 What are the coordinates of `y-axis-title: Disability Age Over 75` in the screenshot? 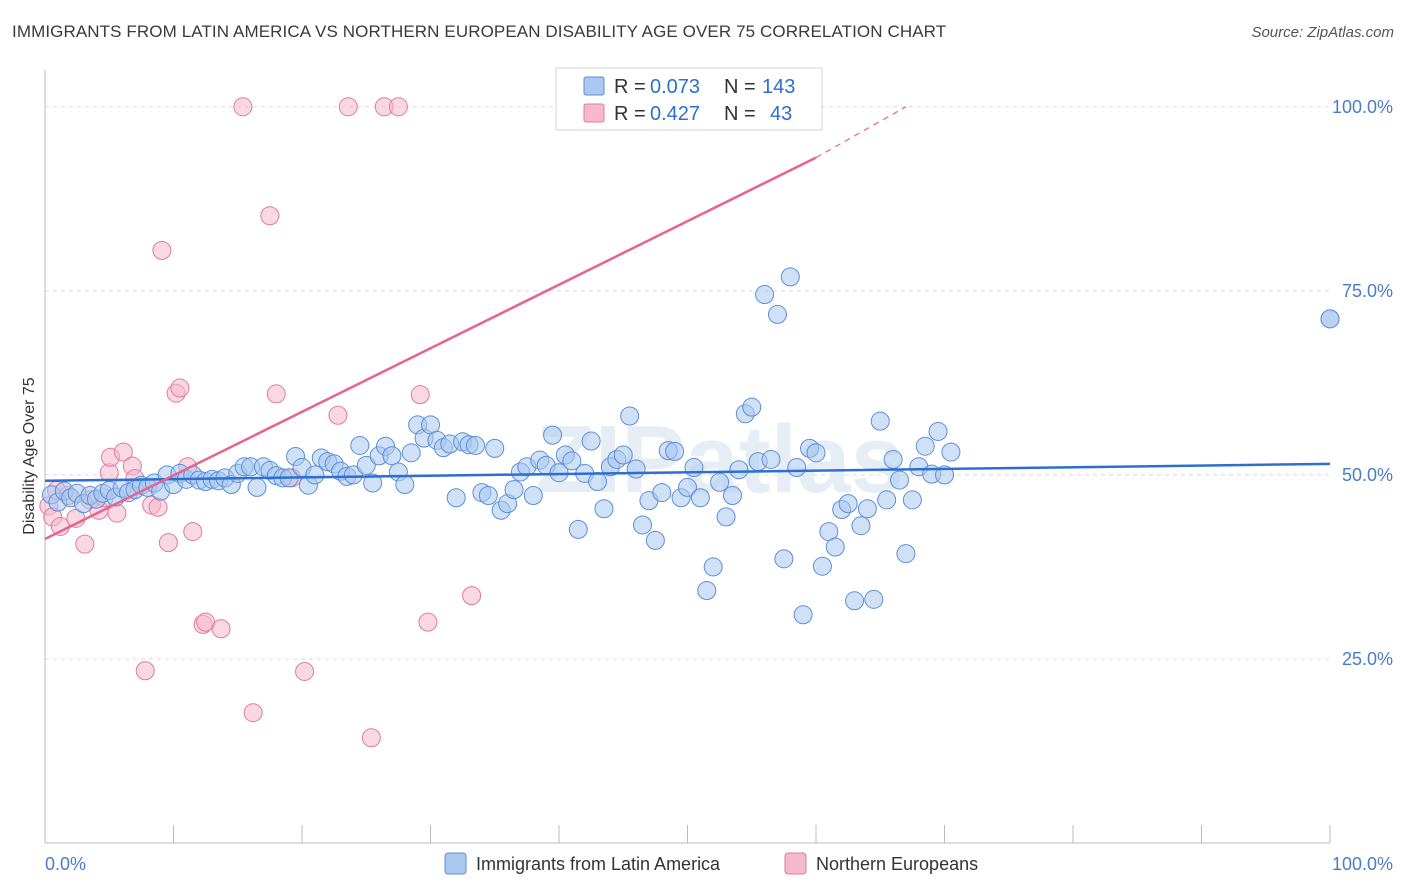 It's located at (29, 456).